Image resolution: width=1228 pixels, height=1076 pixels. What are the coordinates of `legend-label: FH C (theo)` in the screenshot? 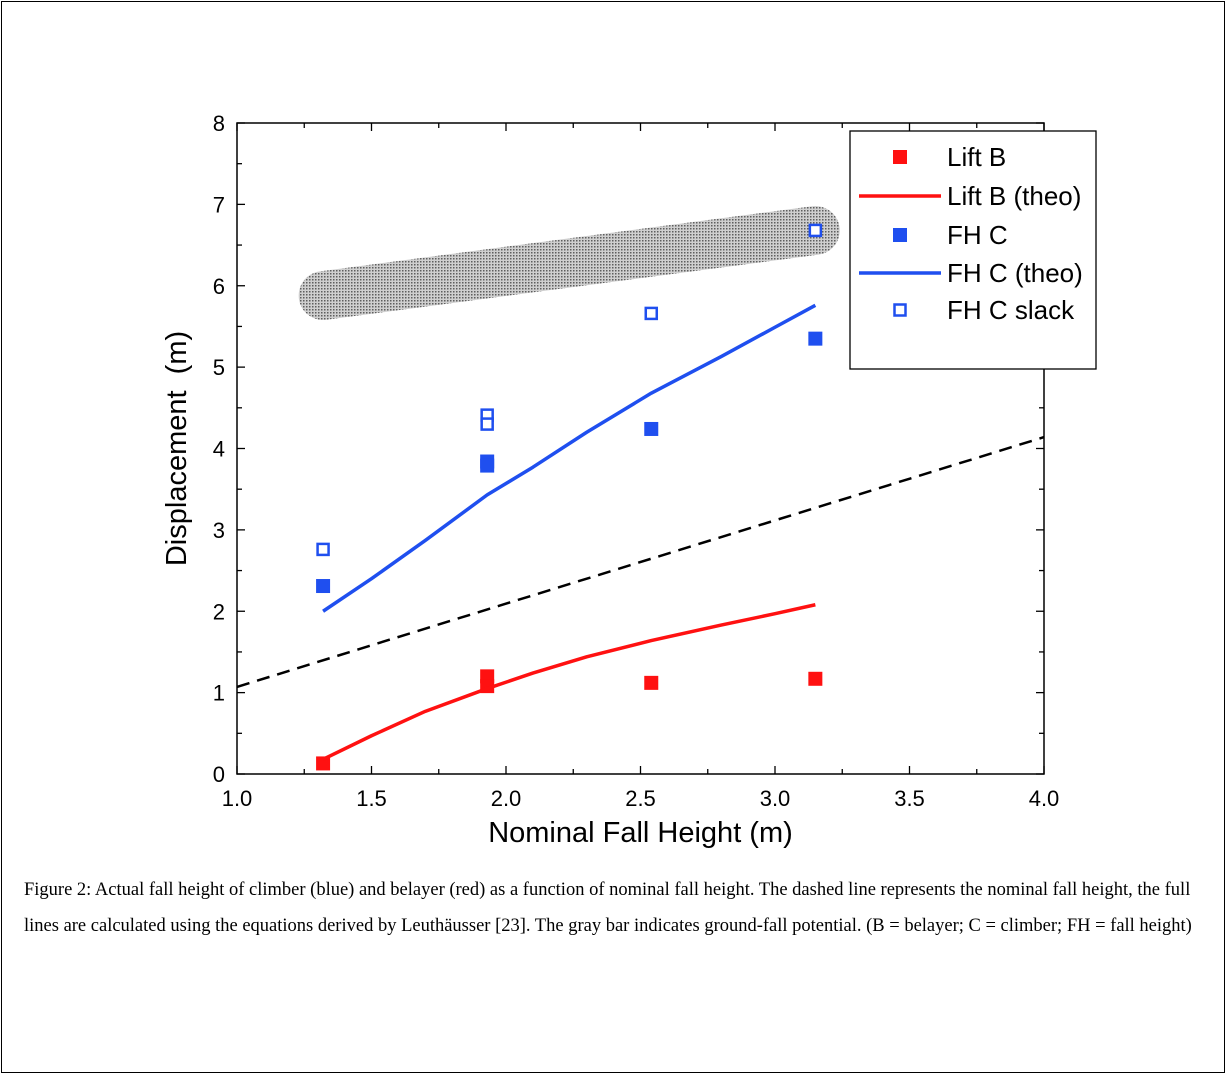 It's located at (1015, 273).